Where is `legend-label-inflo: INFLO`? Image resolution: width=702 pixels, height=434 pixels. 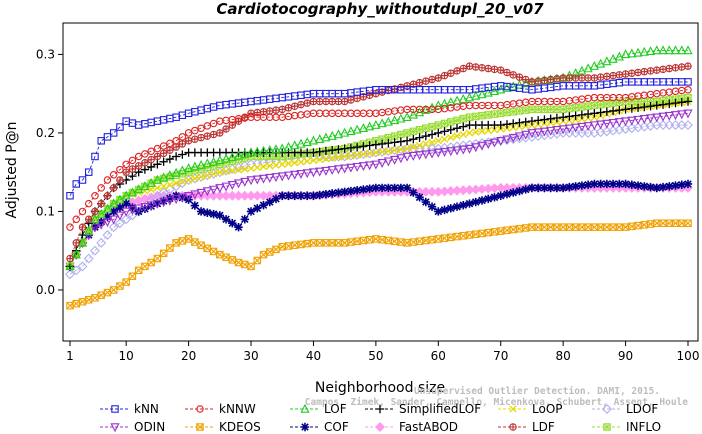 legend-label-inflo: INFLO is located at coordinates (643, 427).